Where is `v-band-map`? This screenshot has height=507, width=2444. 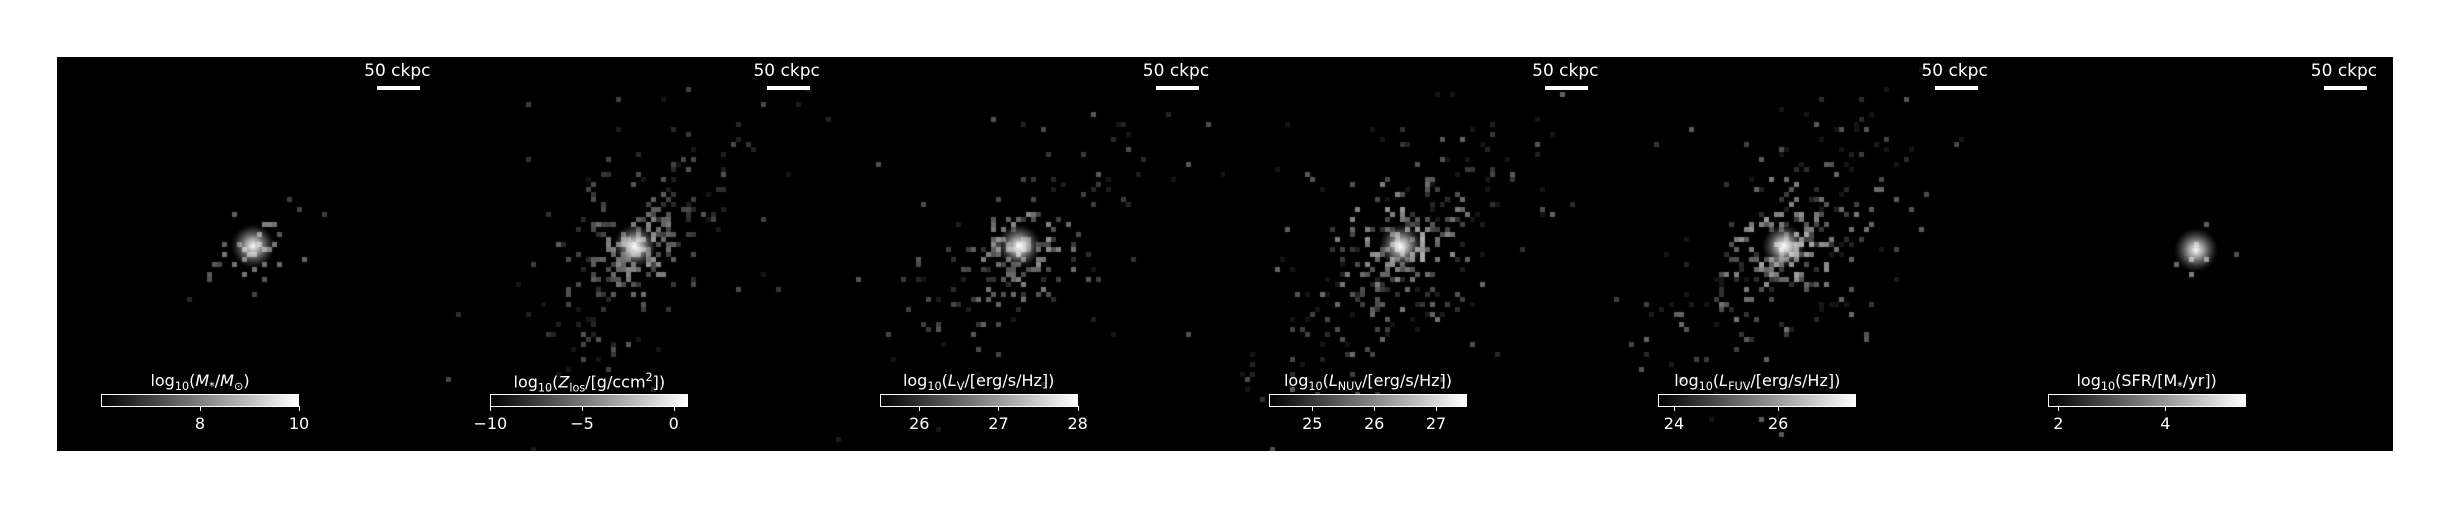
v-band-map is located at coordinates (1030, 254).